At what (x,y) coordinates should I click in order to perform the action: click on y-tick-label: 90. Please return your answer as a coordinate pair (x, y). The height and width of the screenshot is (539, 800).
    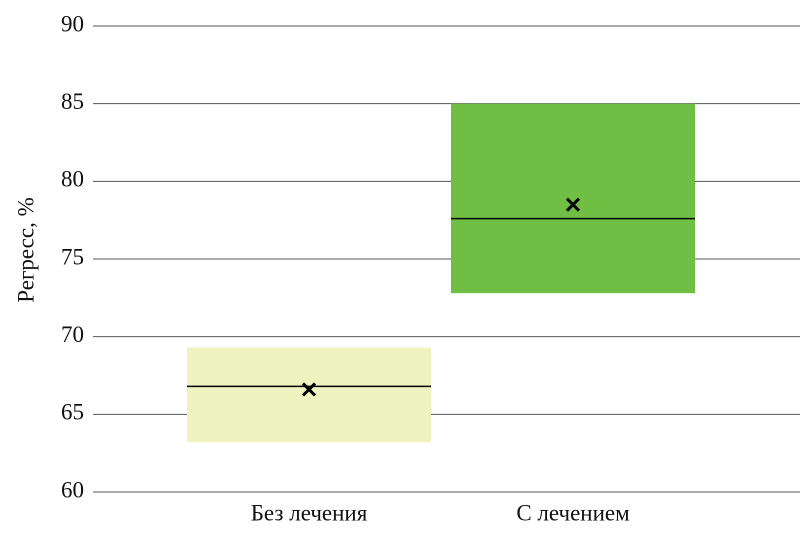
    Looking at the image, I should click on (72, 23).